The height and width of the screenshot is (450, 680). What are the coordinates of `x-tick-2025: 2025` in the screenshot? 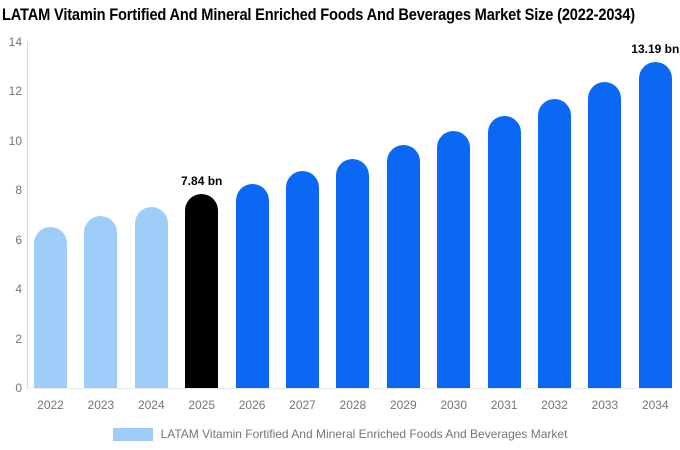 It's located at (202, 405).